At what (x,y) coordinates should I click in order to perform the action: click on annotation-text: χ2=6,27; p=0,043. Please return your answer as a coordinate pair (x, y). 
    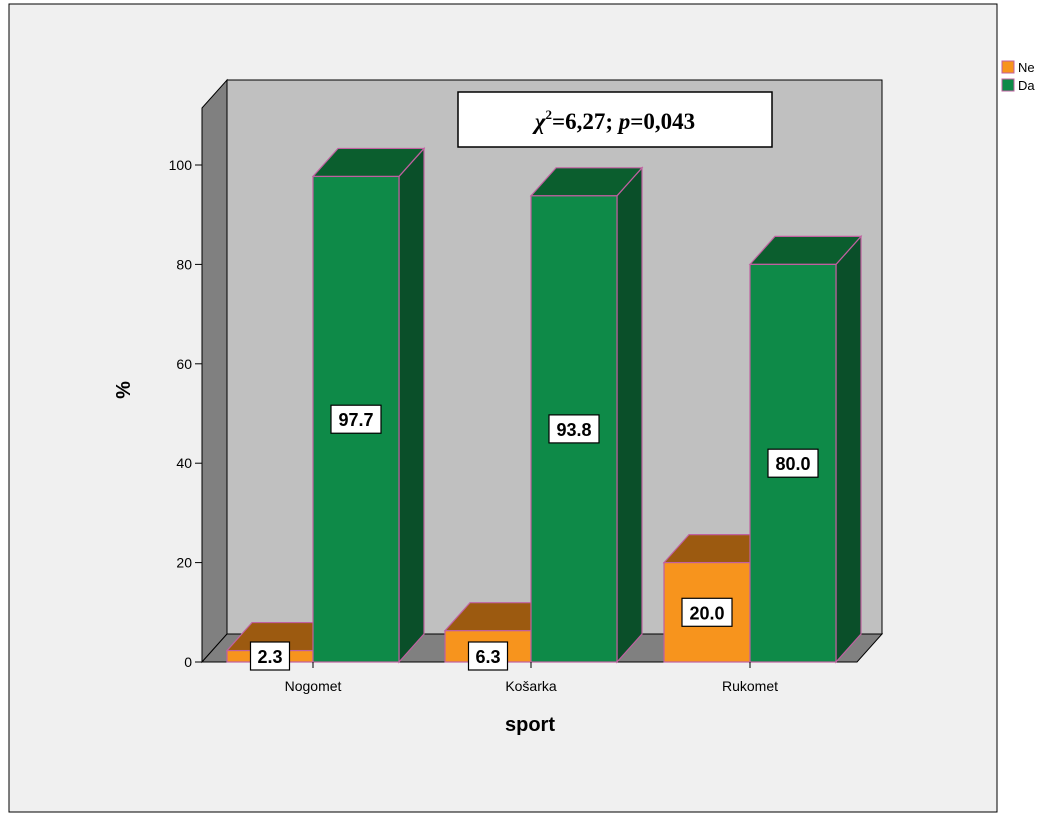
    Looking at the image, I should click on (613, 120).